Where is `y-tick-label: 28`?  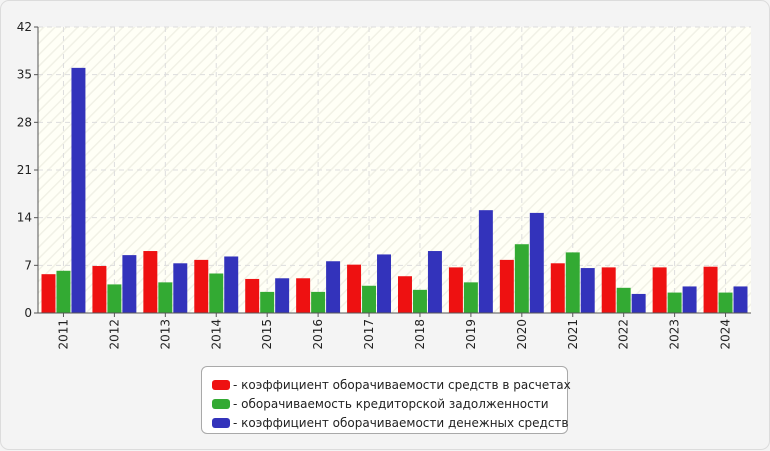 y-tick-label: 28 is located at coordinates (24, 122).